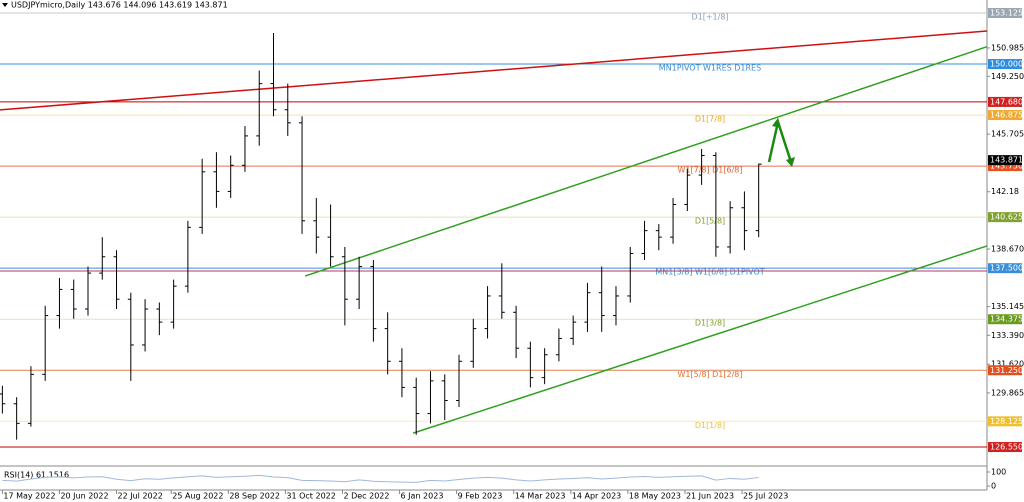  What do you see at coordinates (596, 496) in the screenshot?
I see `x-tick-label: 14 Apr 2023` at bounding box center [596, 496].